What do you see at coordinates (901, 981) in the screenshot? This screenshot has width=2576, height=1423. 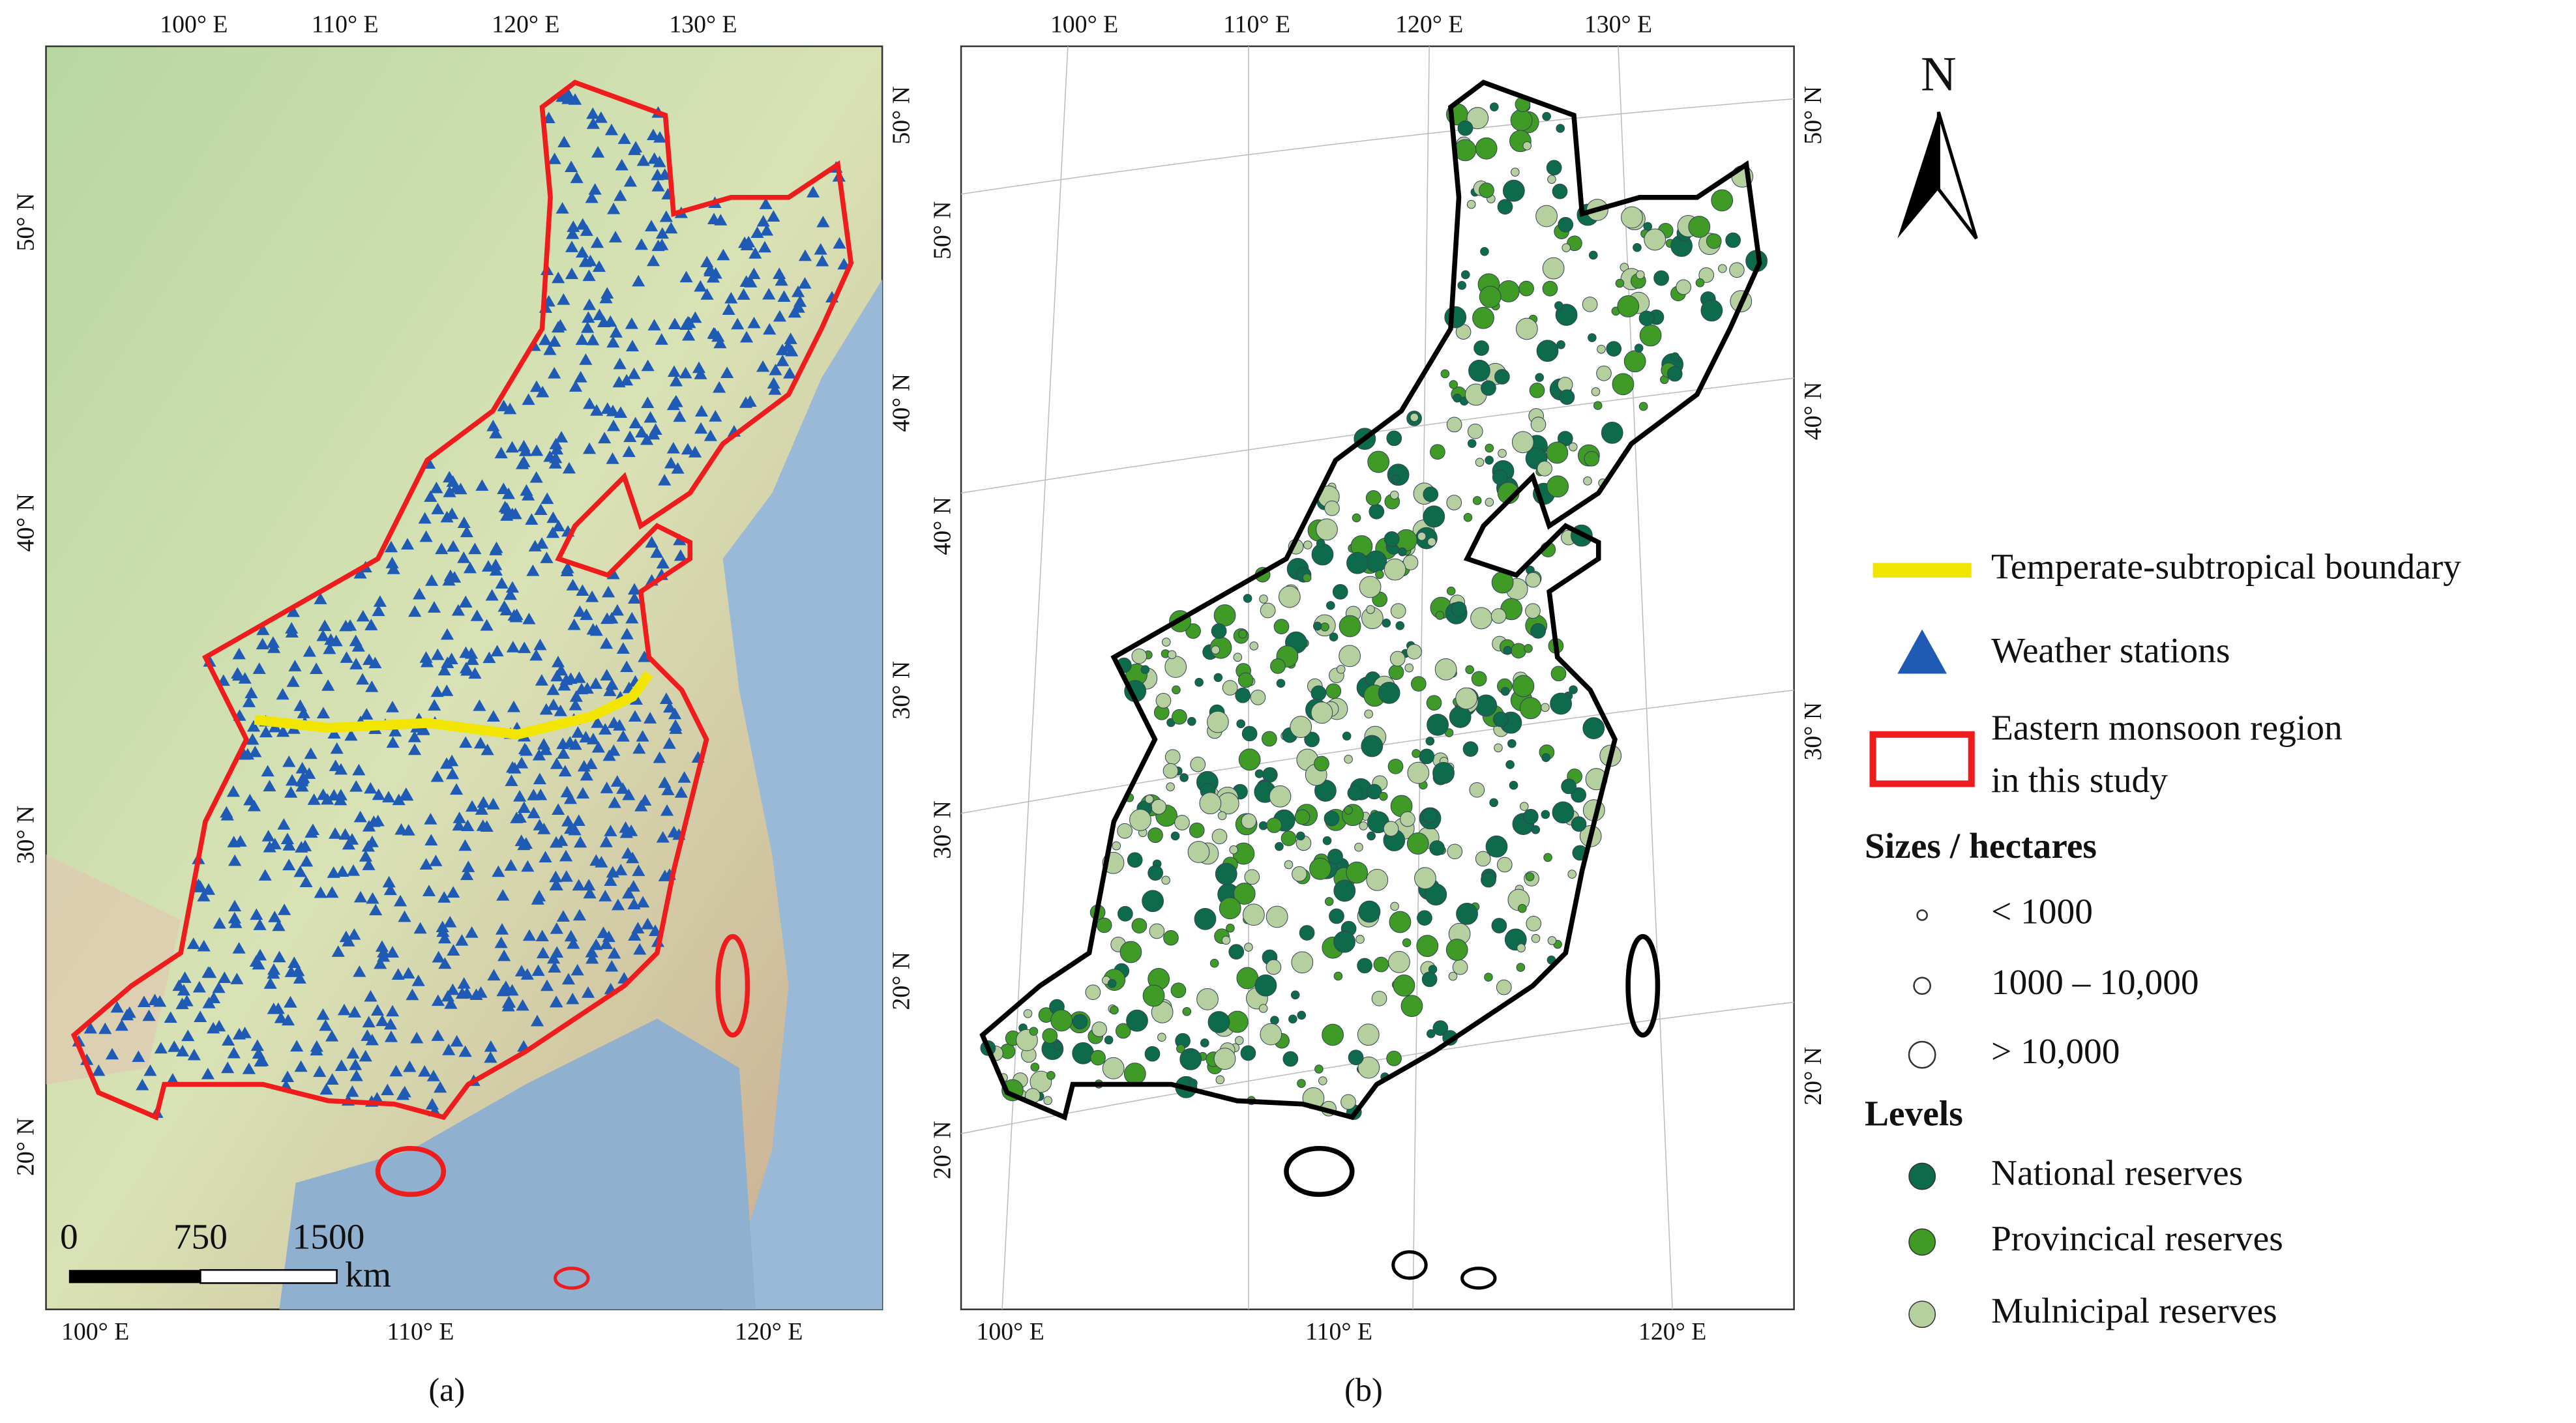 I see `right-label: 20° N` at bounding box center [901, 981].